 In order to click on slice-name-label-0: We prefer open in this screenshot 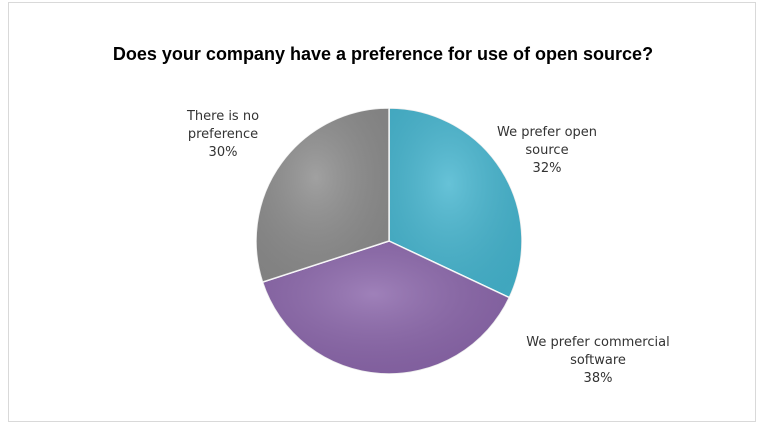, I will do `click(547, 132)`.